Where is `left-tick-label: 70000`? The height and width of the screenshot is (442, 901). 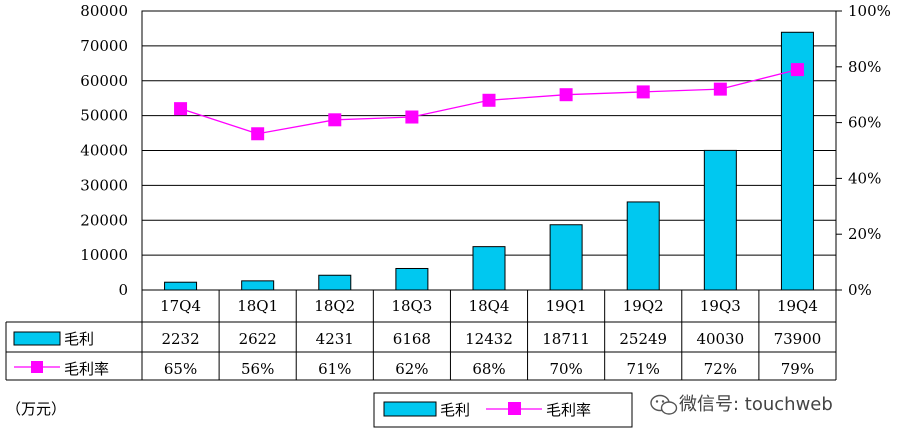
left-tick-label: 70000 is located at coordinates (104, 46).